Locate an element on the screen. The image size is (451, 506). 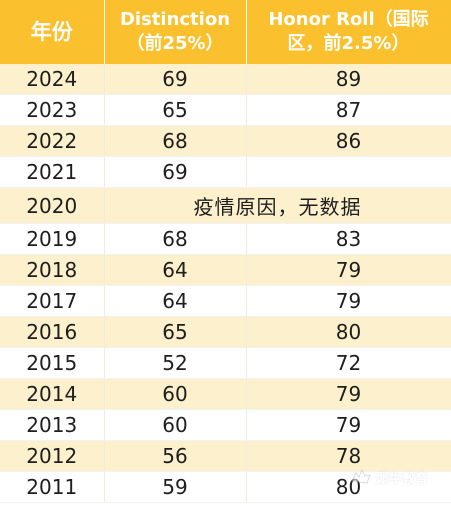
cell-no-data-note: 疫情原因，无数据 is located at coordinates (277, 205).